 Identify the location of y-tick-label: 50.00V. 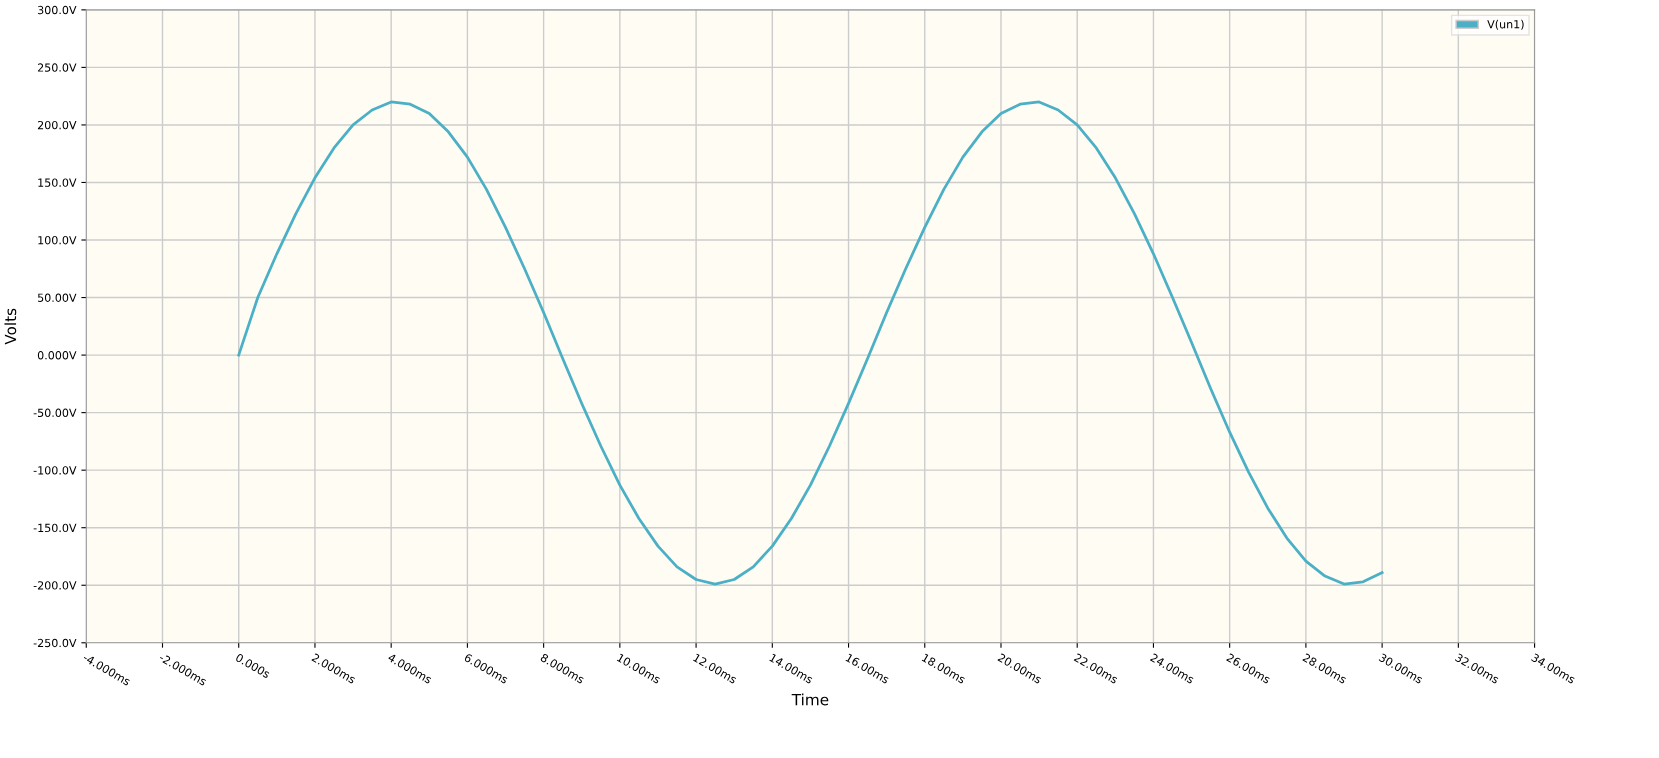
(57, 297).